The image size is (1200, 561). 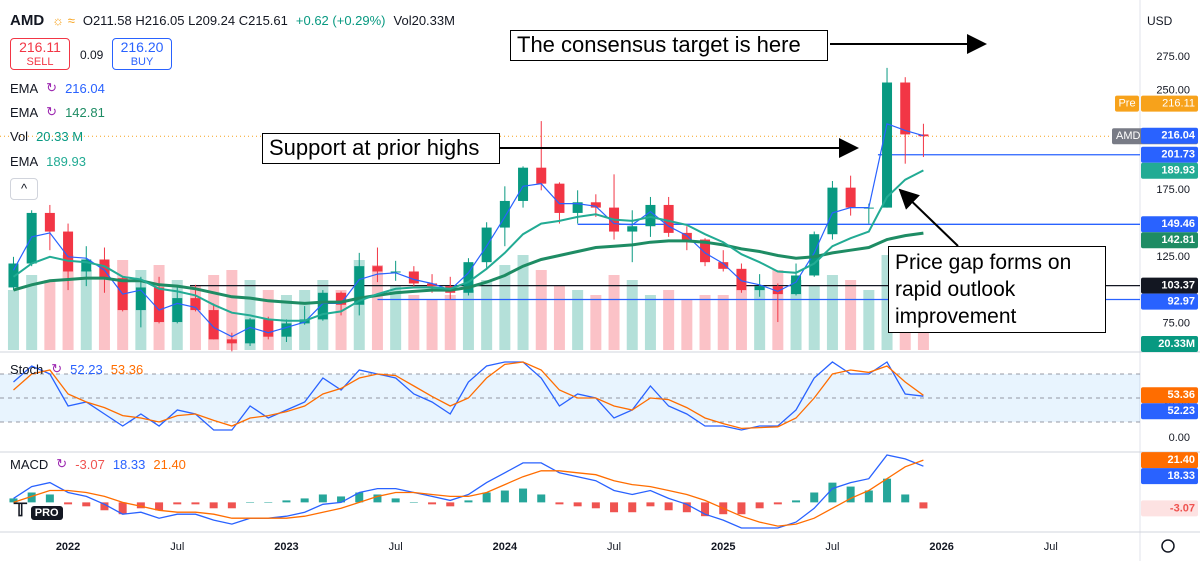 I want to click on last-price-name: AMD, so click(x=1128, y=136).